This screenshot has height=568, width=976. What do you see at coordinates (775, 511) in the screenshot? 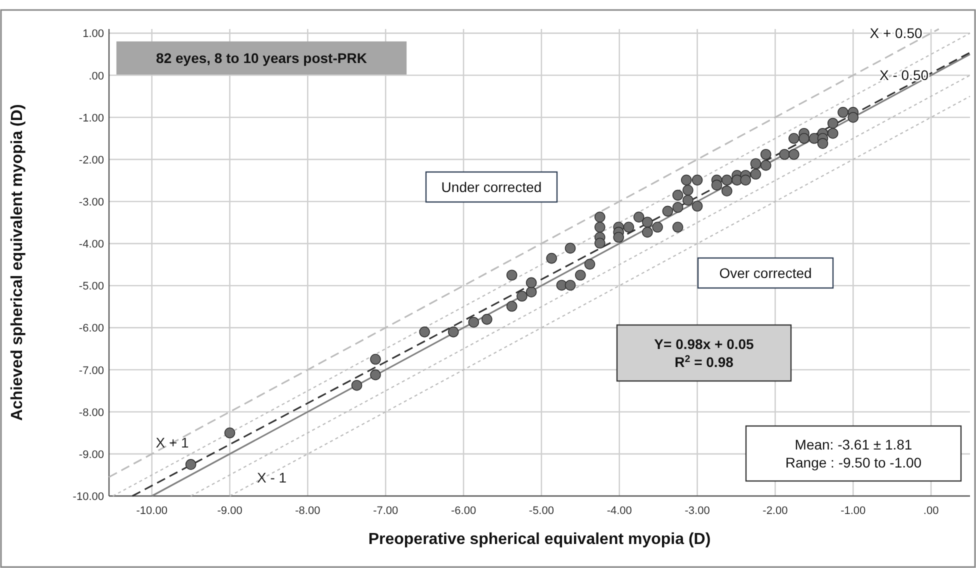
I see `x-tick-label: -2.00` at bounding box center [775, 511].